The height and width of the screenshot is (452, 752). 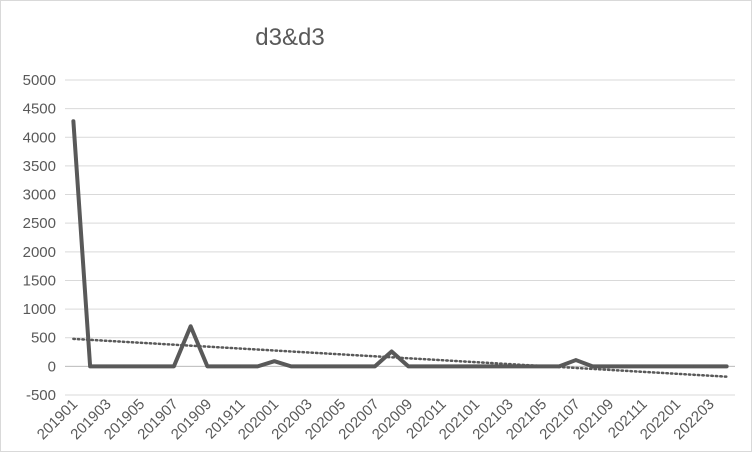 I want to click on chart-title: d3&d3, so click(x=289, y=37).